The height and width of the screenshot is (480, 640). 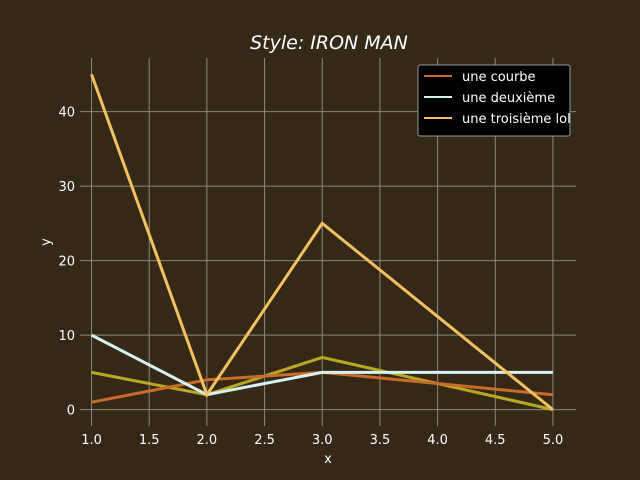 I want to click on x-tick-label: 1.5, so click(x=149, y=440).